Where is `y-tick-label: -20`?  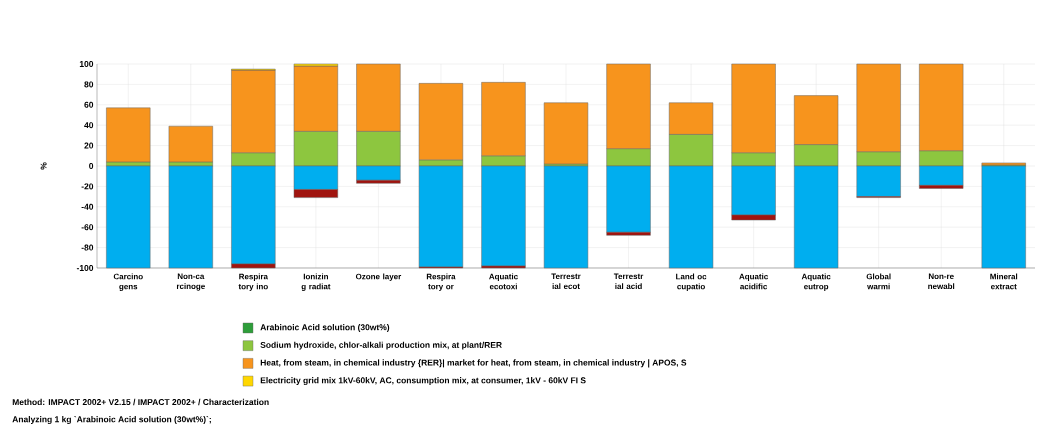 y-tick-label: -20 is located at coordinates (87, 186).